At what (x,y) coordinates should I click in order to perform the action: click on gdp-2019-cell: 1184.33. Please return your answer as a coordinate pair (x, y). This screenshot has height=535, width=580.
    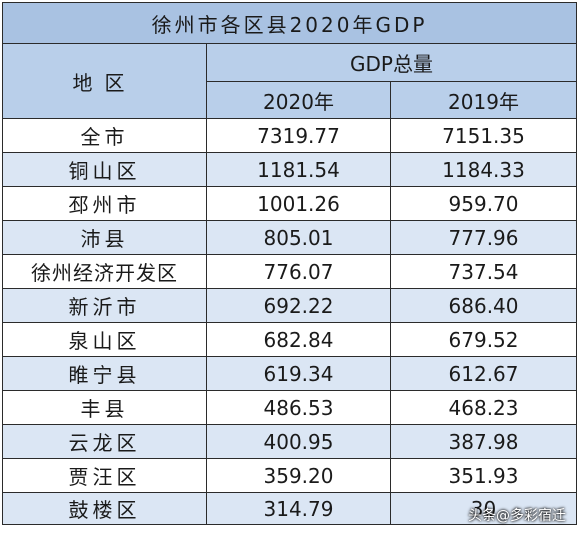
    Looking at the image, I should click on (483, 169).